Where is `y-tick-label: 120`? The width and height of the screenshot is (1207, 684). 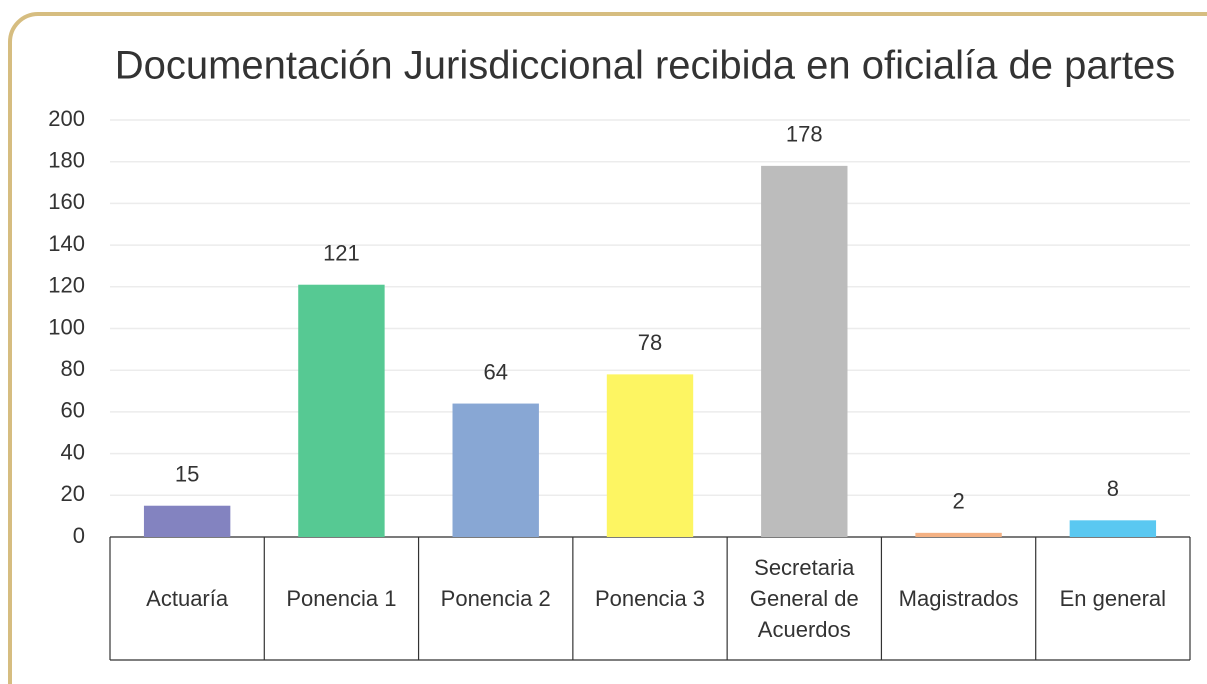
y-tick-label: 120 is located at coordinates (66, 285).